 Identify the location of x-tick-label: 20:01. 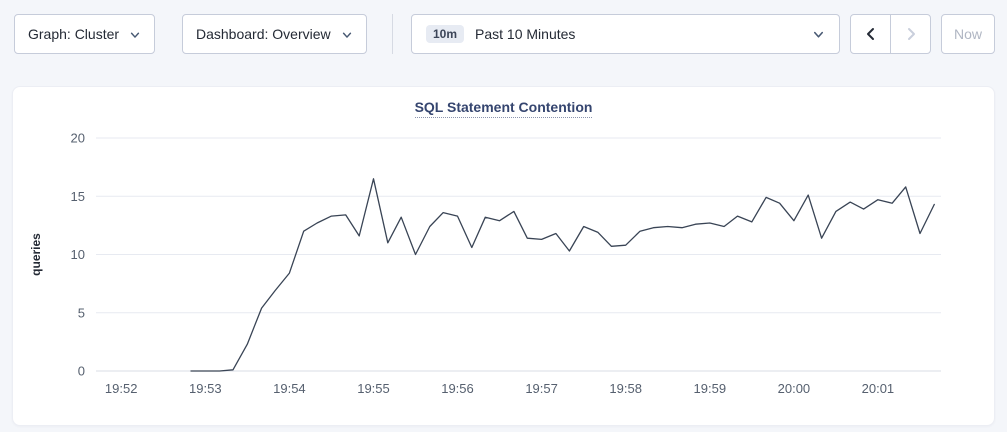
(878, 388).